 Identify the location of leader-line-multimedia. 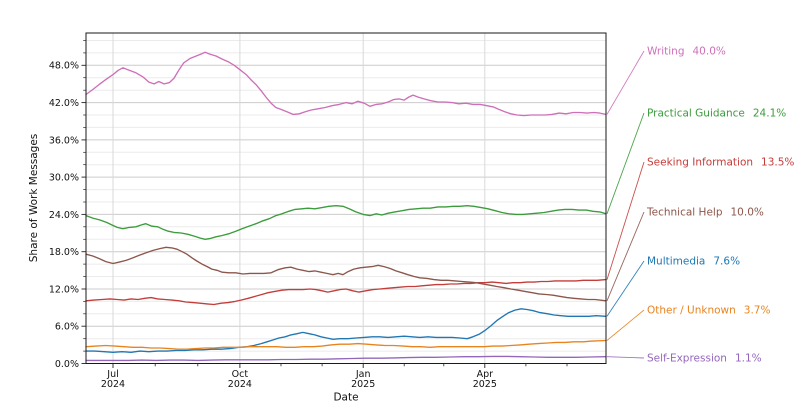
(625, 288).